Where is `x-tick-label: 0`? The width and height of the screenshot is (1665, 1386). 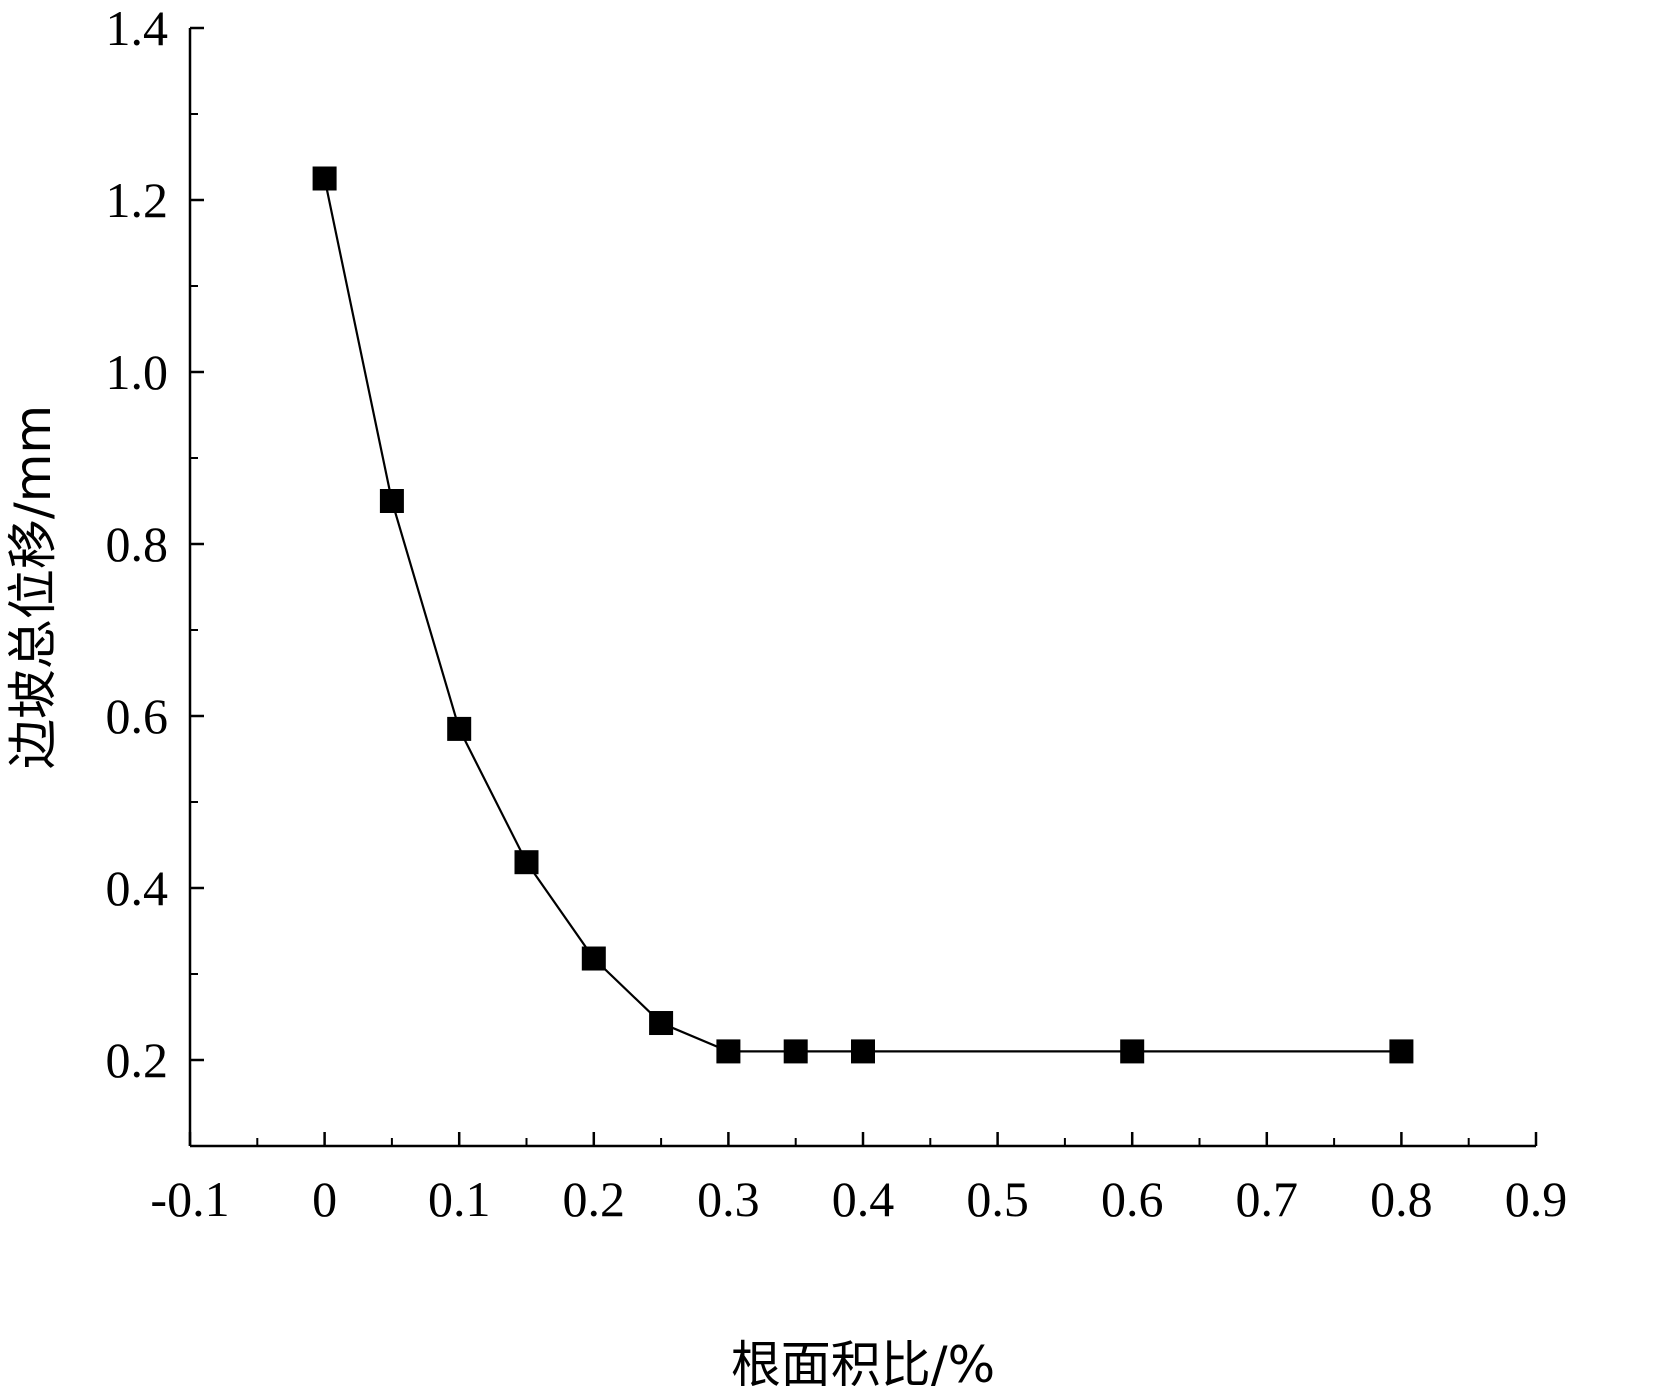 x-tick-label: 0 is located at coordinates (324, 1199).